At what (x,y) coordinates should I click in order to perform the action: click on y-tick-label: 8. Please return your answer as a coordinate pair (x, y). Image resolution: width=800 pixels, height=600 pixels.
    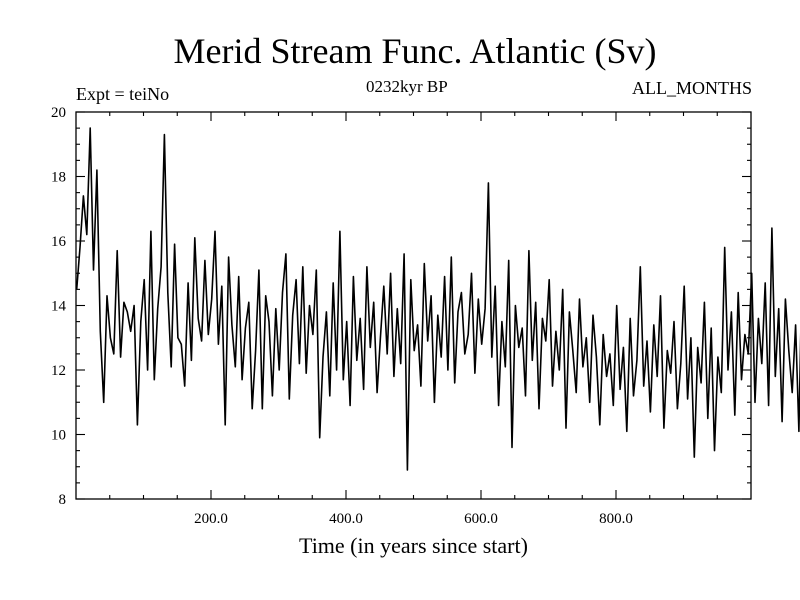
    Looking at the image, I should click on (63, 500).